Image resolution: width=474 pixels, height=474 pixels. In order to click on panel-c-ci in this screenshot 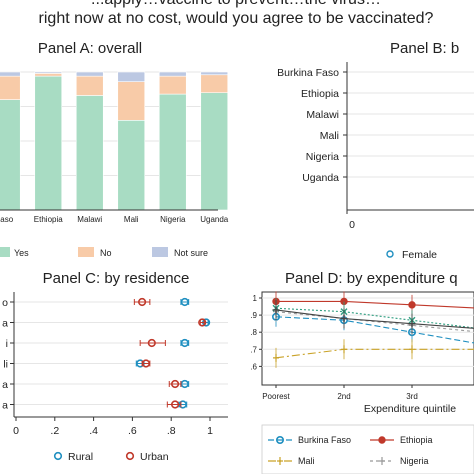, I will do `click(152, 343)`.